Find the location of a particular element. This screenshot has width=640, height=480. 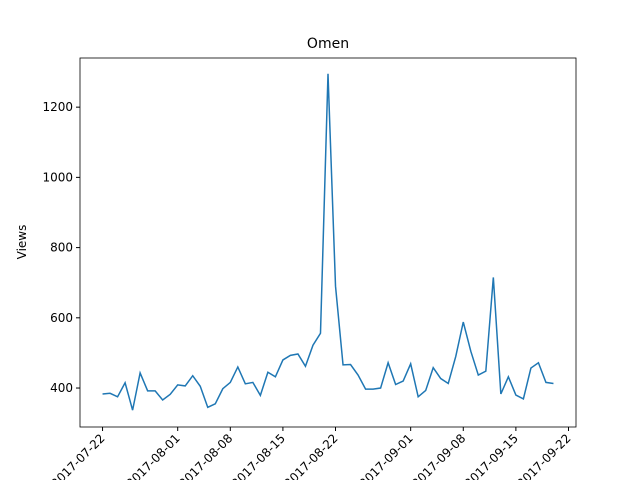

y-axis-label: Views is located at coordinates (22, 242).